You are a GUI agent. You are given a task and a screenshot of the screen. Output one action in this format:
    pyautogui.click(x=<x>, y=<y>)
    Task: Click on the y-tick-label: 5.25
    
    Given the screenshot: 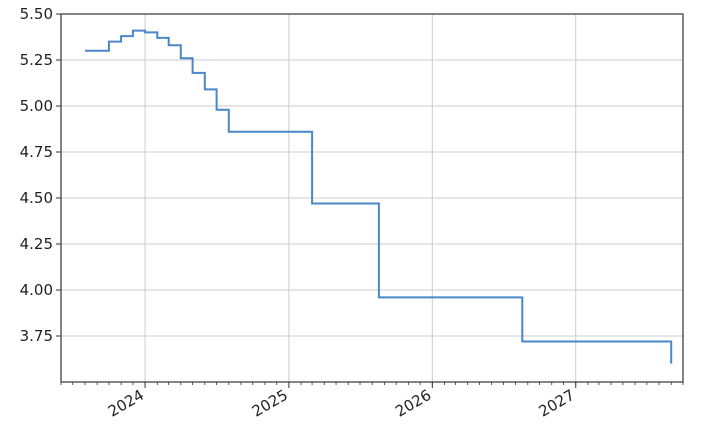 What is the action you would take?
    pyautogui.click(x=36, y=60)
    